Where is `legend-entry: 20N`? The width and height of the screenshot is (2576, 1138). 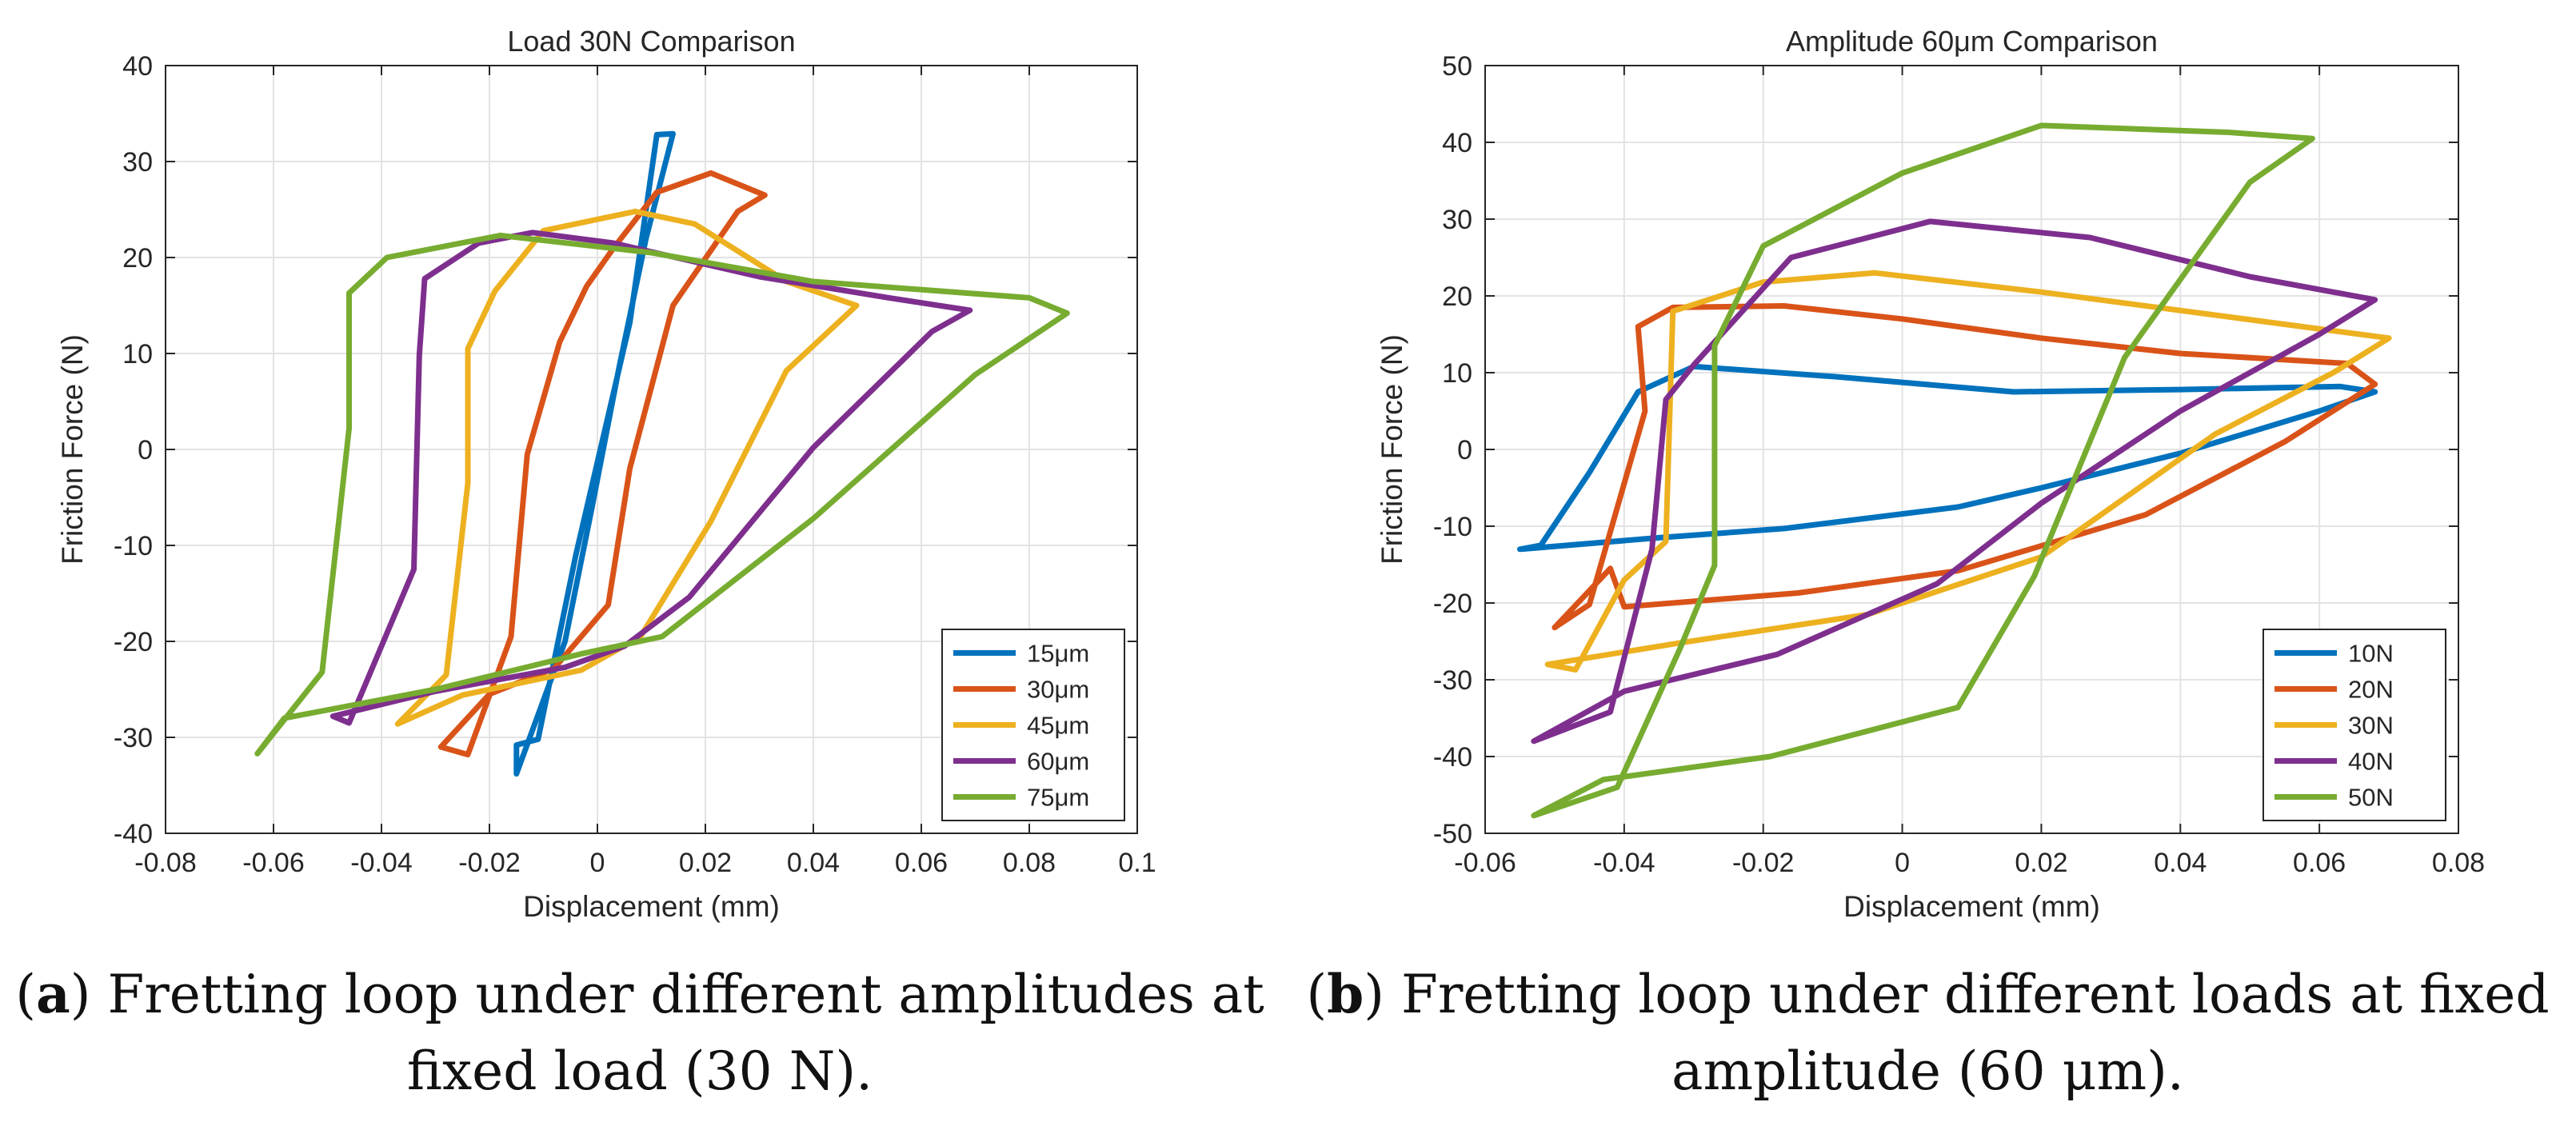
legend-entry: 20N is located at coordinates (2371, 690).